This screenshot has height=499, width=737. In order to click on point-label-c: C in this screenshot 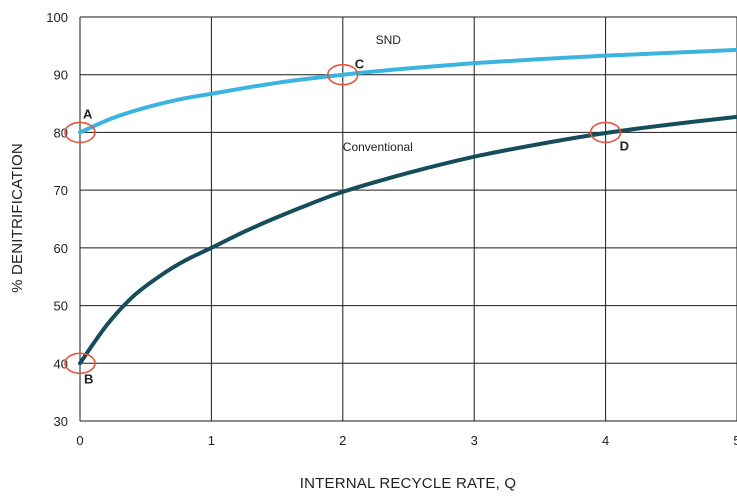, I will do `click(360, 64)`.